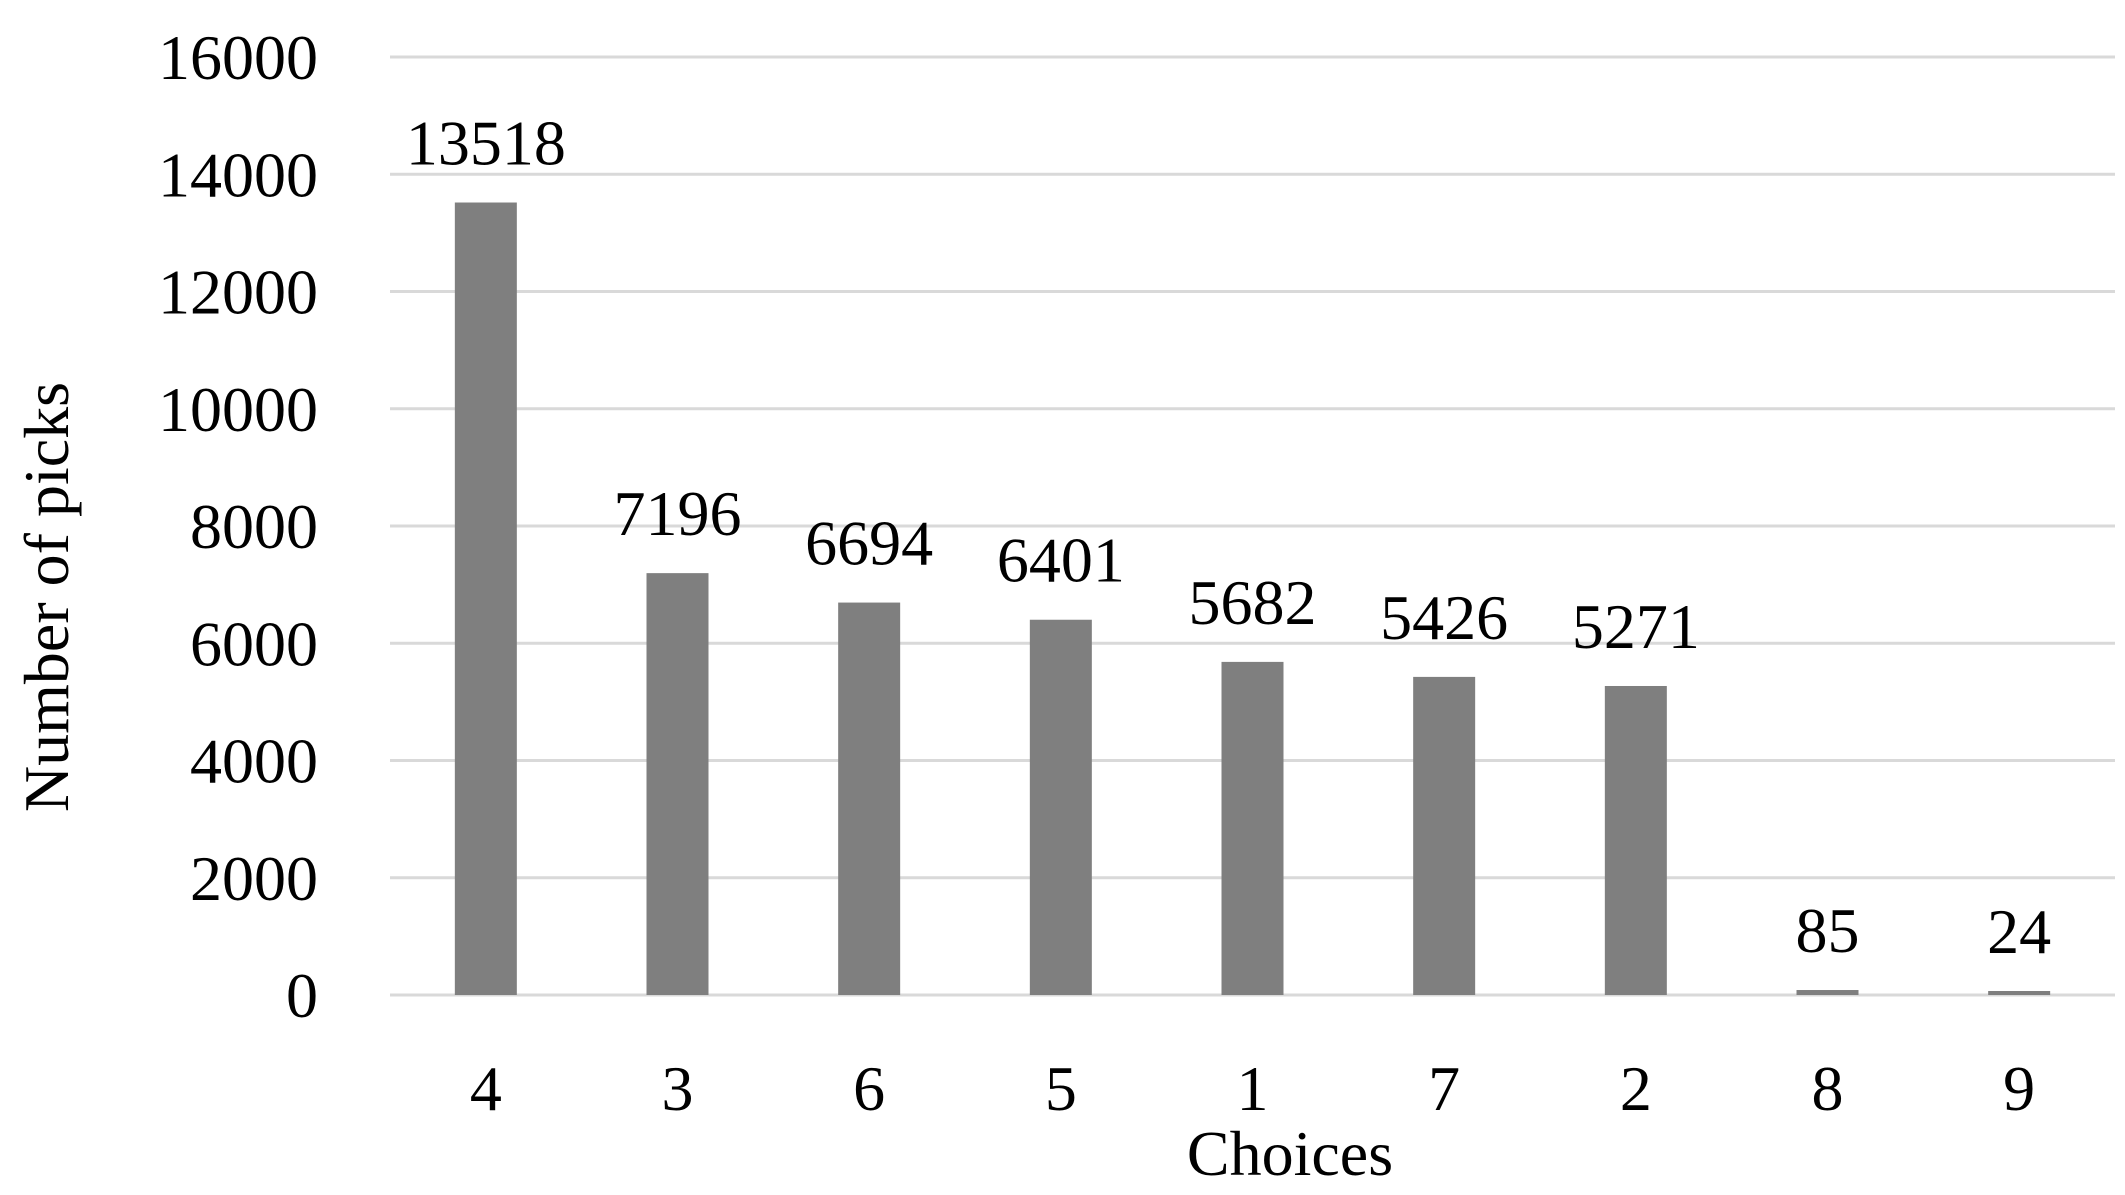 The height and width of the screenshot is (1195, 2125). What do you see at coordinates (678, 1088) in the screenshot?
I see `x-tick-label-3: 3` at bounding box center [678, 1088].